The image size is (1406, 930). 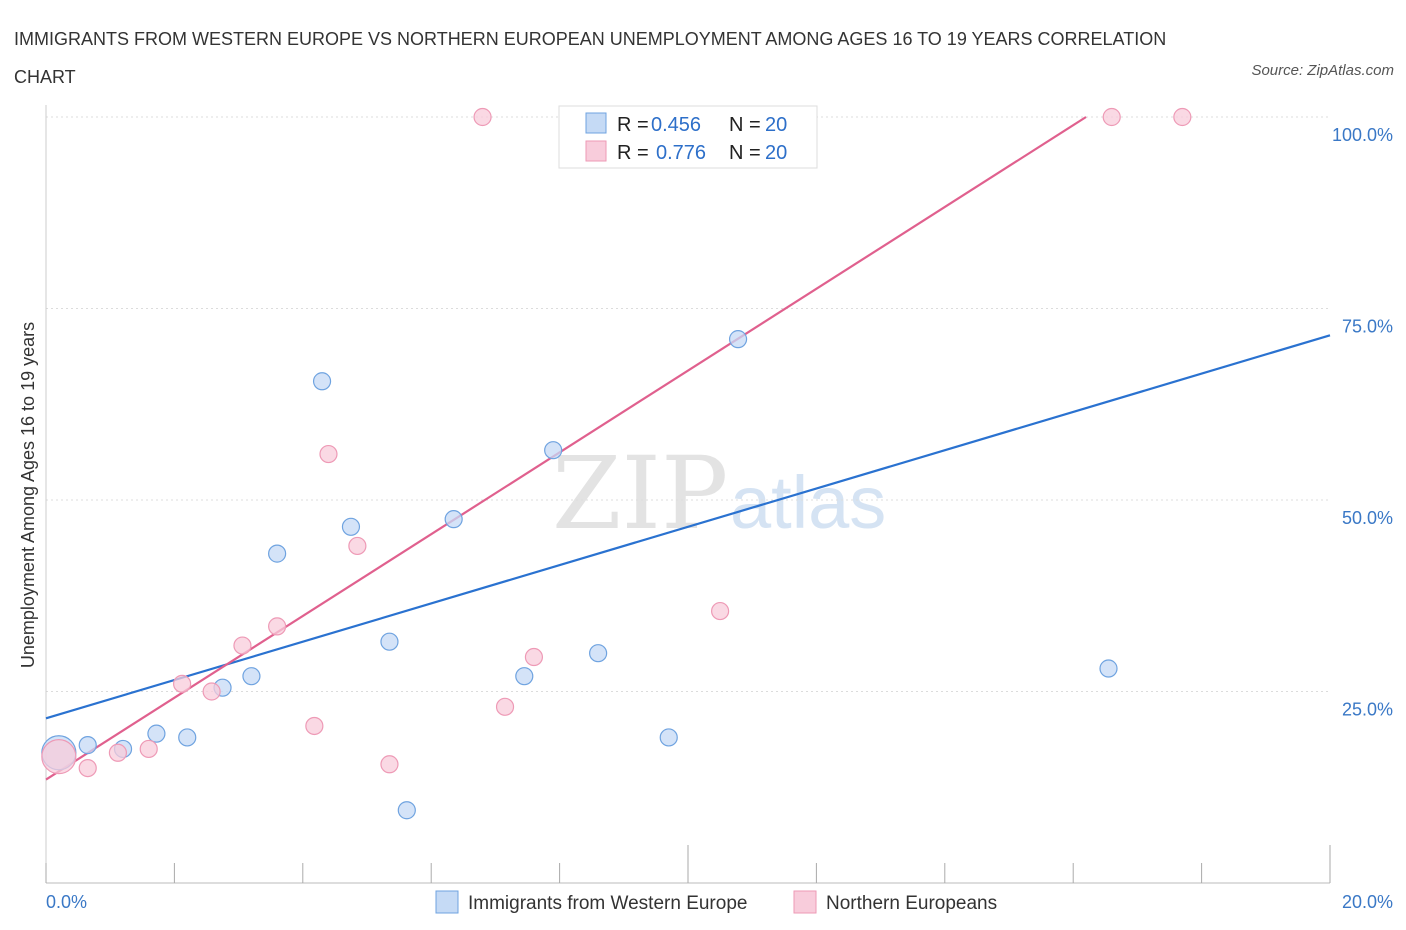 What do you see at coordinates (1367, 327) in the screenshot?
I see `y-tick-label-75: 75.0%` at bounding box center [1367, 327].